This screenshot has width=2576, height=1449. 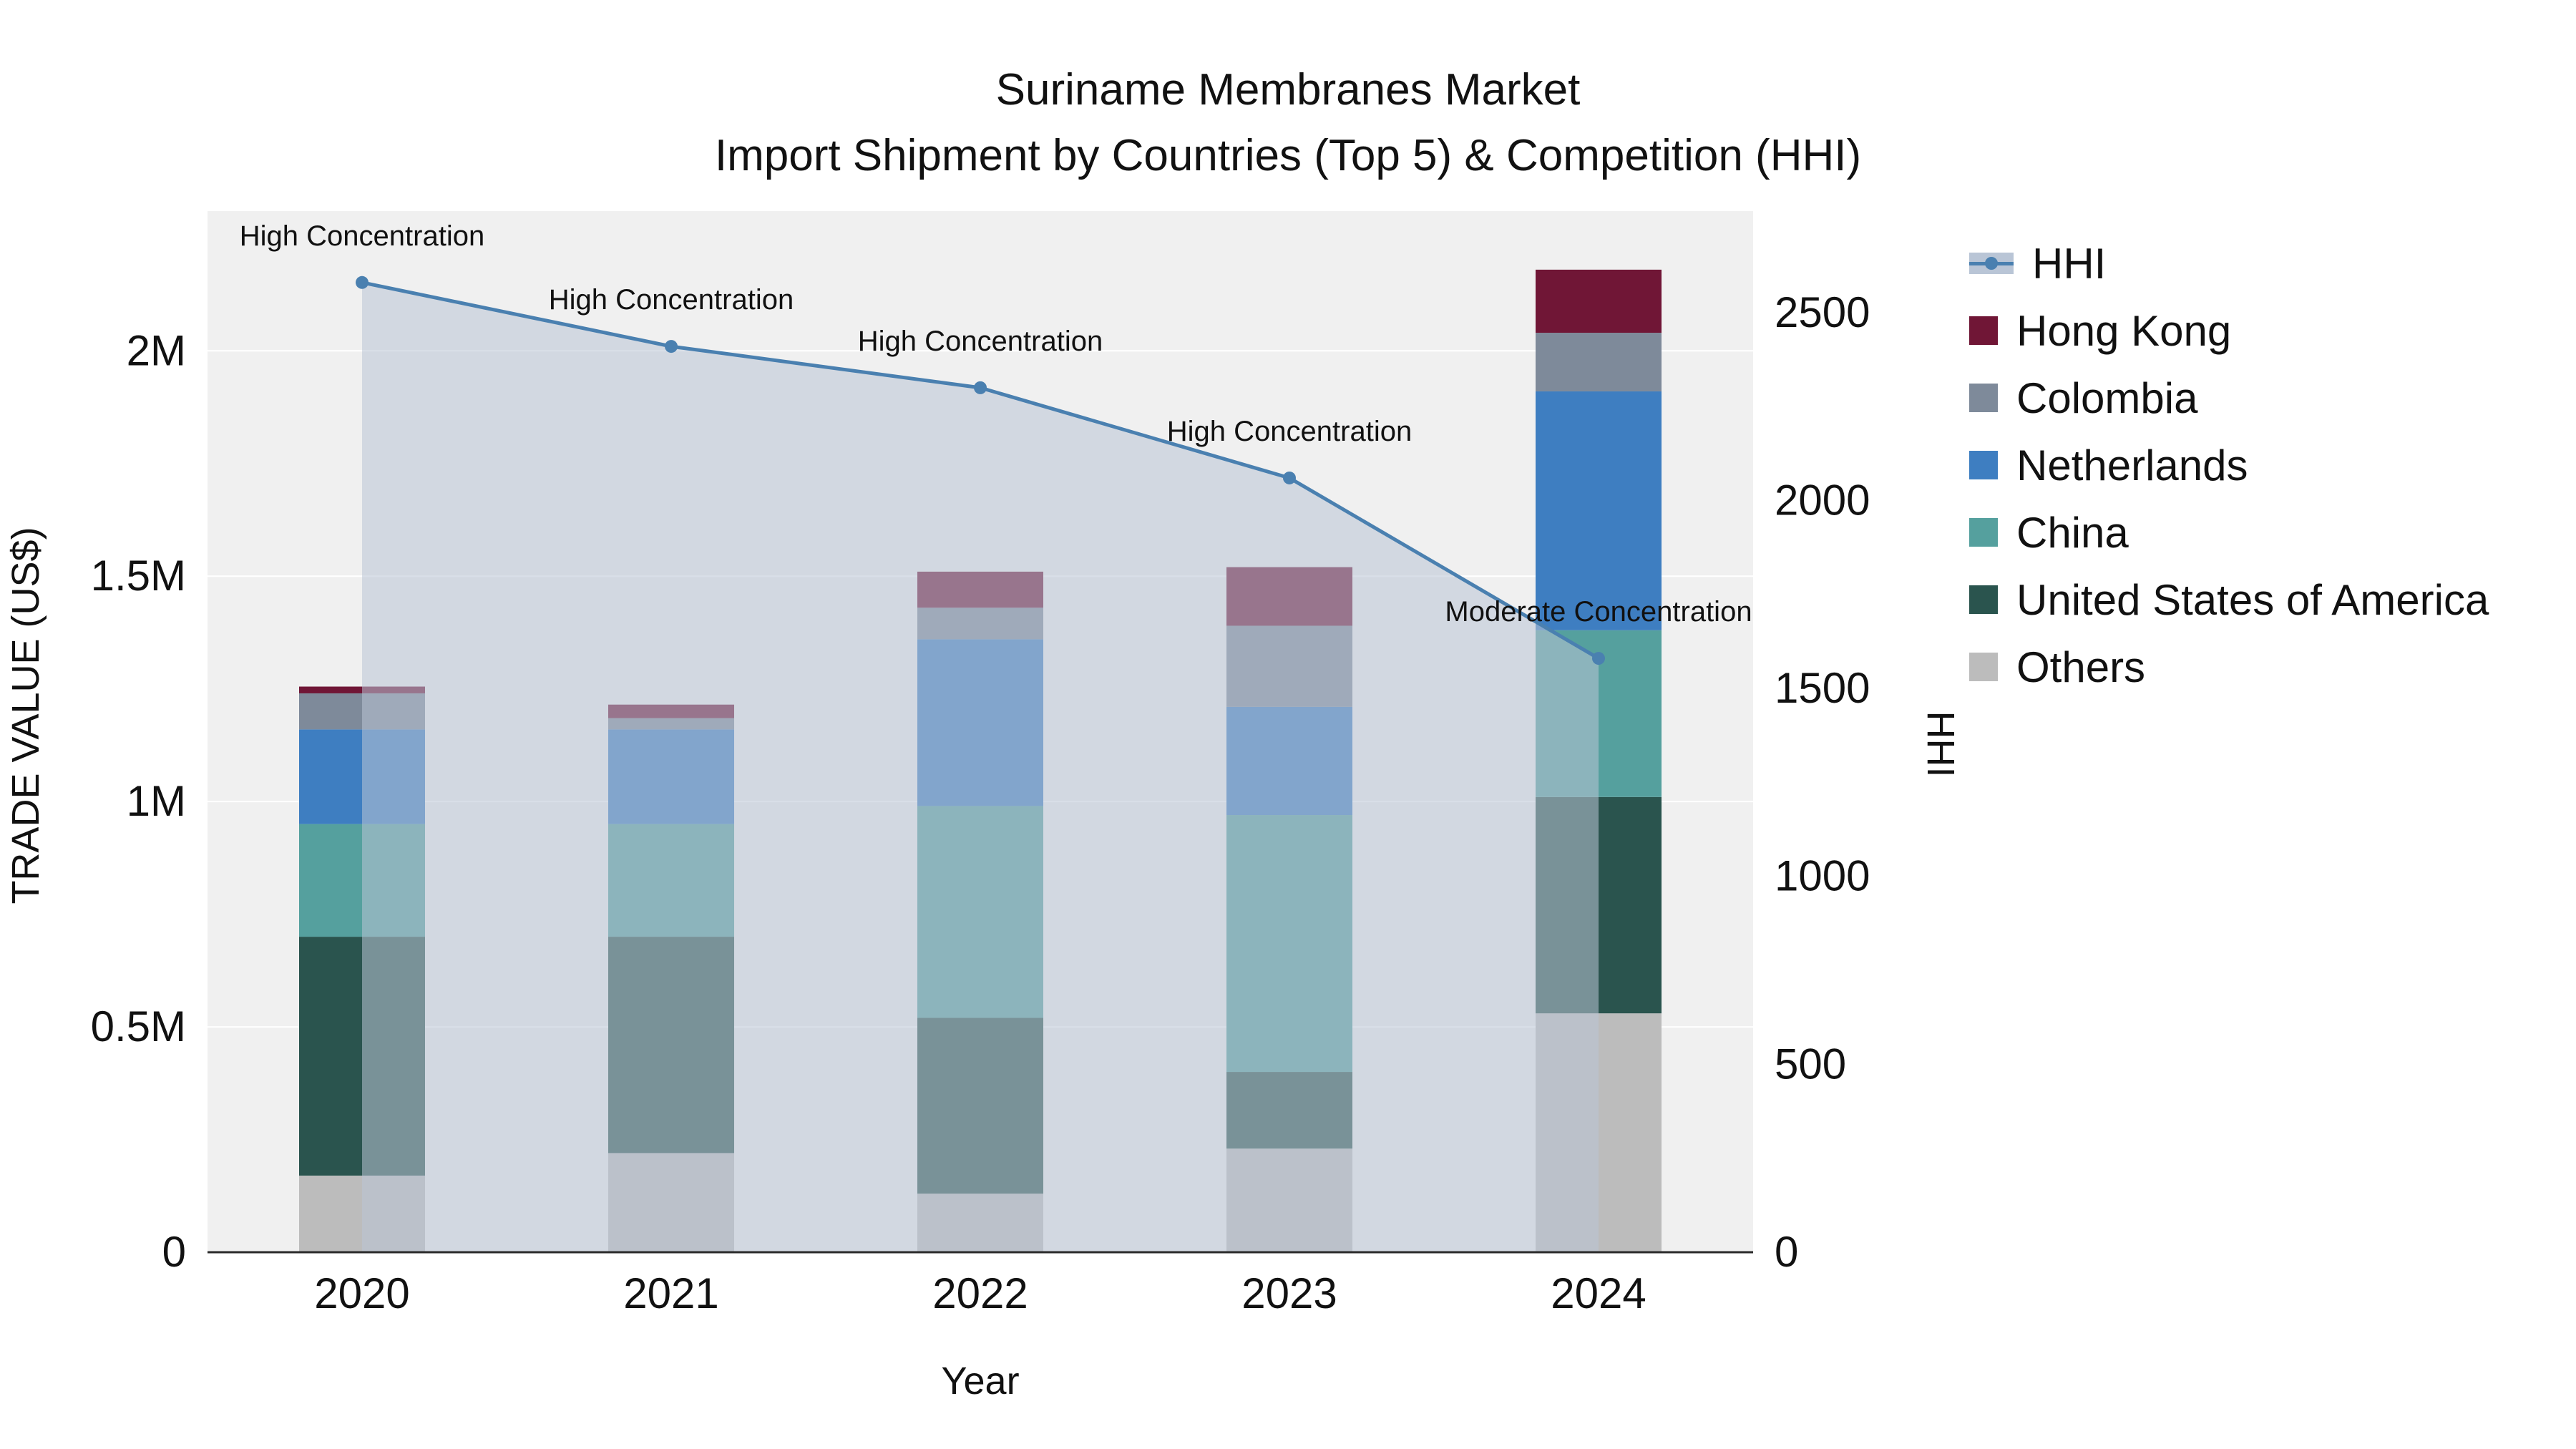 I want to click on legend-label-china: China, so click(x=2072, y=532).